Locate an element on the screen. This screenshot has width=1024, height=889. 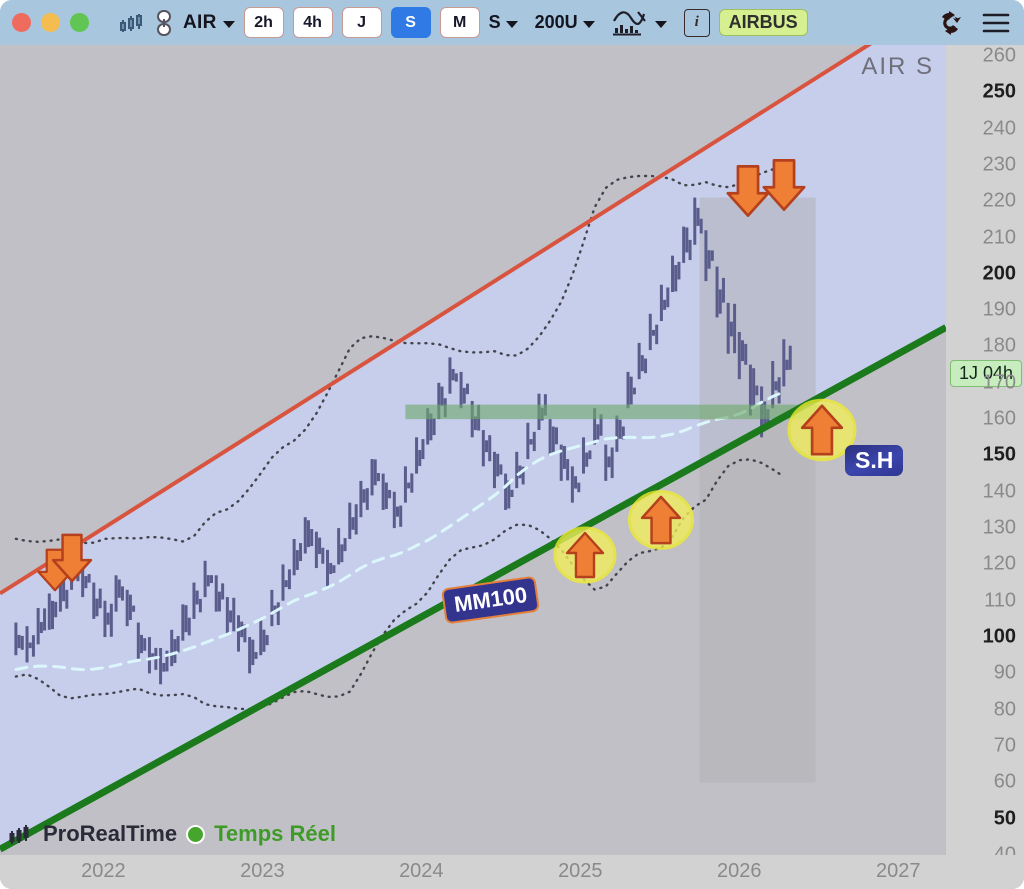
price-tick: 170 is located at coordinates (999, 382).